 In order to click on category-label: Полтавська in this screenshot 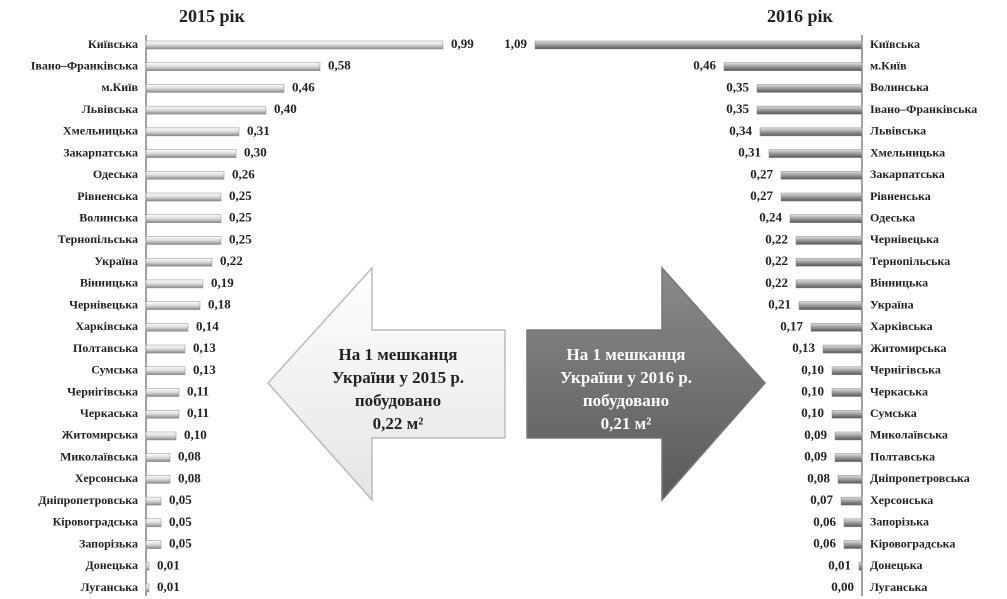, I will do `click(902, 456)`.